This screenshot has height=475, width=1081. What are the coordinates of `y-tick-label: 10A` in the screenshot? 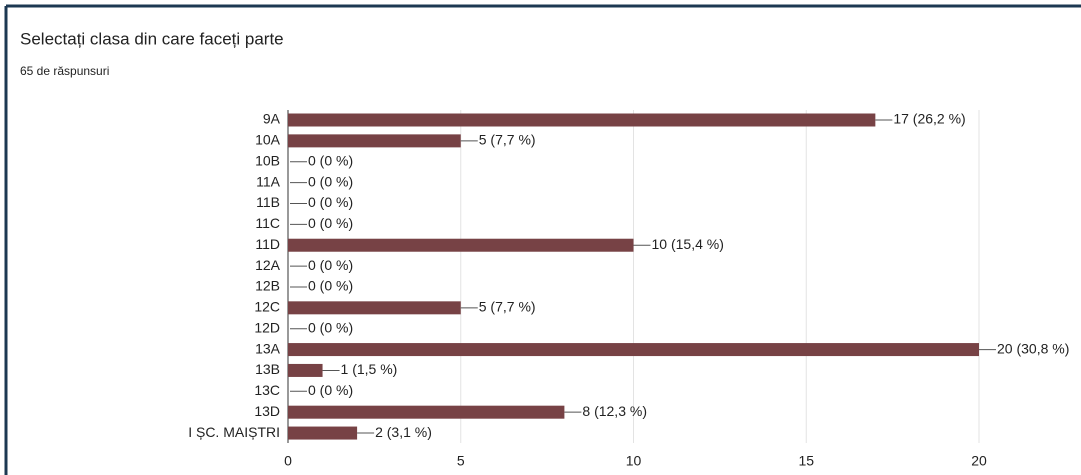 It's located at (268, 140).